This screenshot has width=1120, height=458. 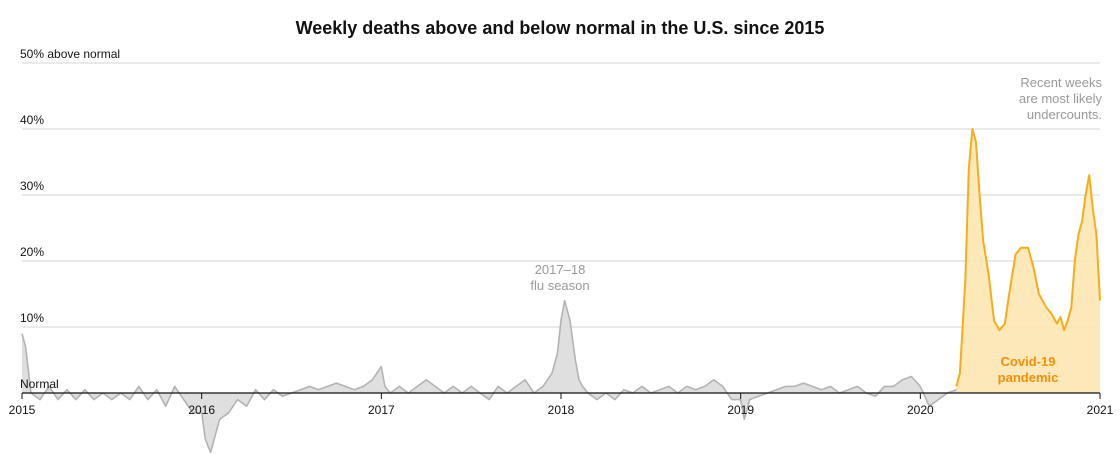 I want to click on y-tick-label: 30%, so click(x=32, y=186).